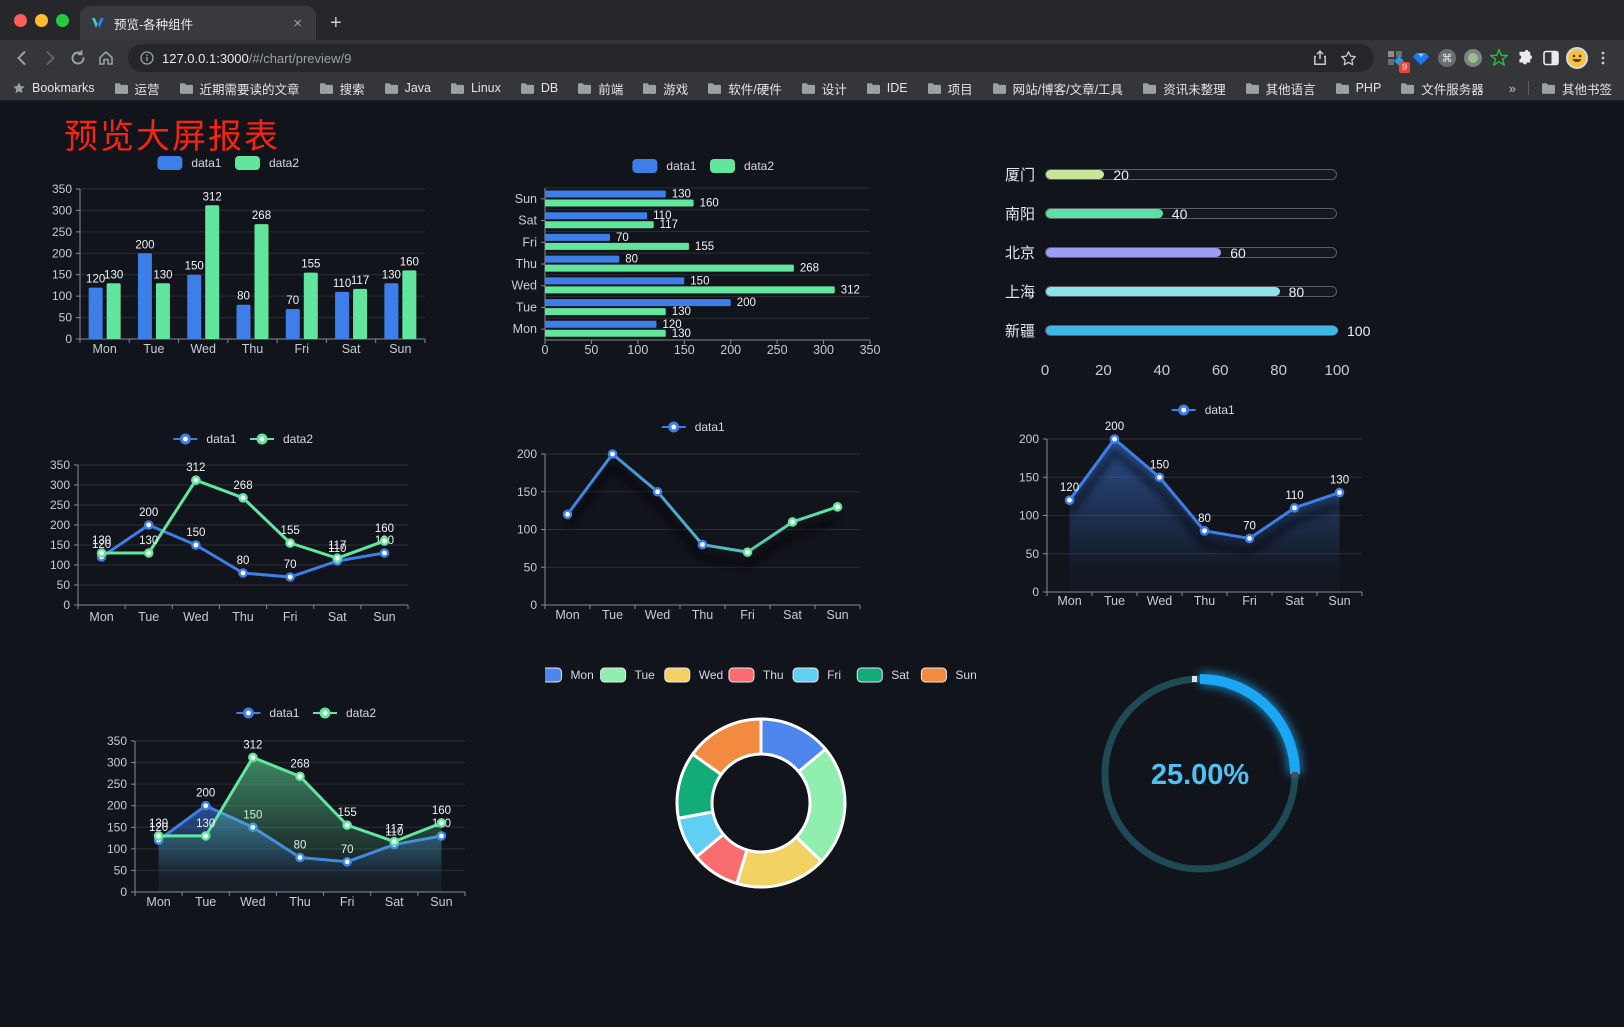 This screenshot has height=1027, width=1624. Describe the element at coordinates (1184, 88) in the screenshot. I see `bookmark-folder: 资讯未整理` at that location.